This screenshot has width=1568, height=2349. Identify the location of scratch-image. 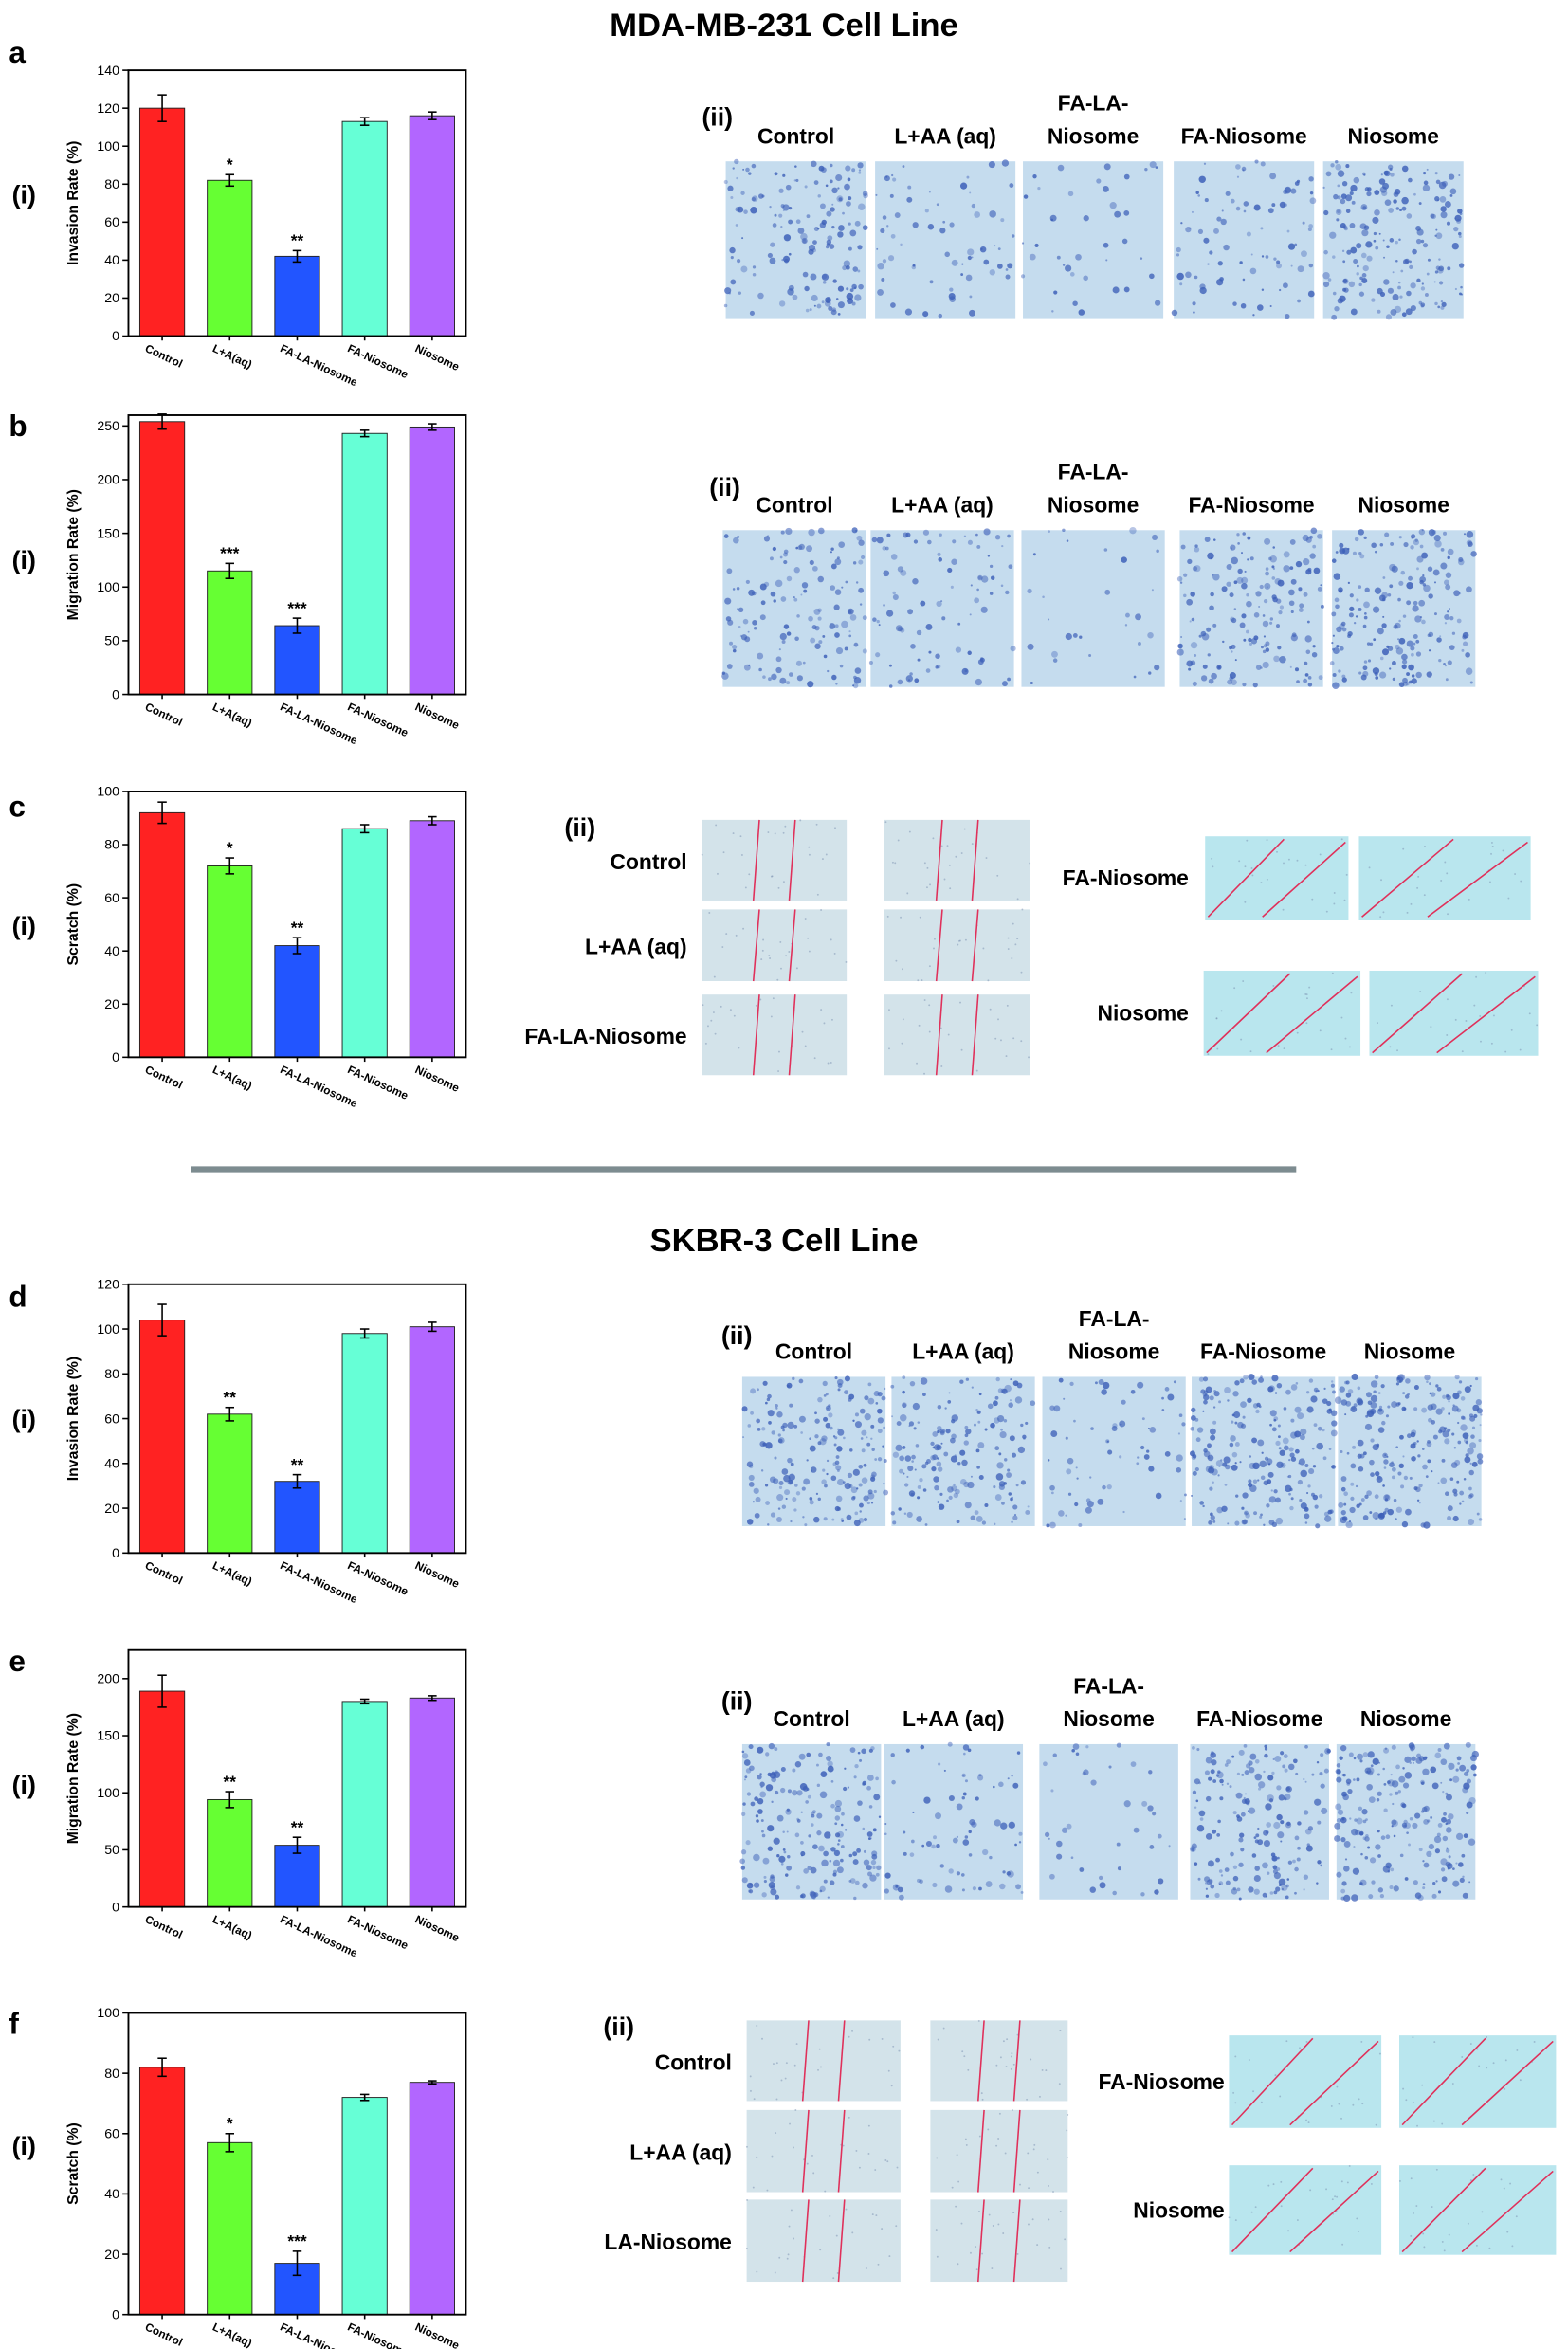
(775, 945).